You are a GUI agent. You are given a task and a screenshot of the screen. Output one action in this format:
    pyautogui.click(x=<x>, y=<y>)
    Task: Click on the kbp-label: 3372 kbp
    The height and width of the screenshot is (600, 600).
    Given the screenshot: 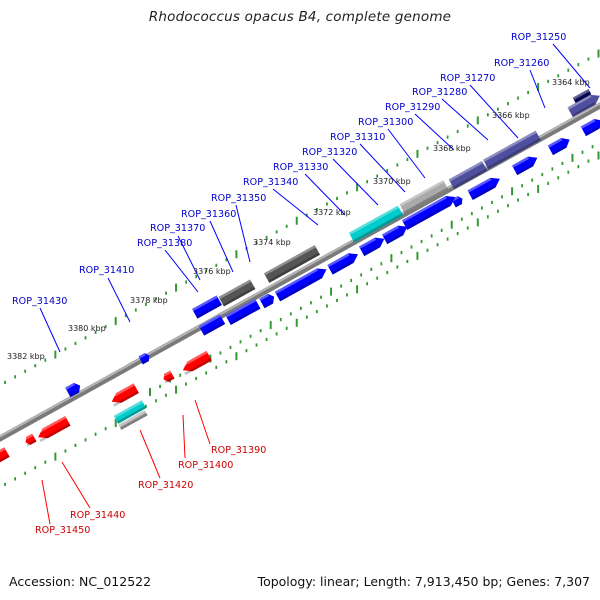 What is the action you would take?
    pyautogui.click(x=332, y=212)
    